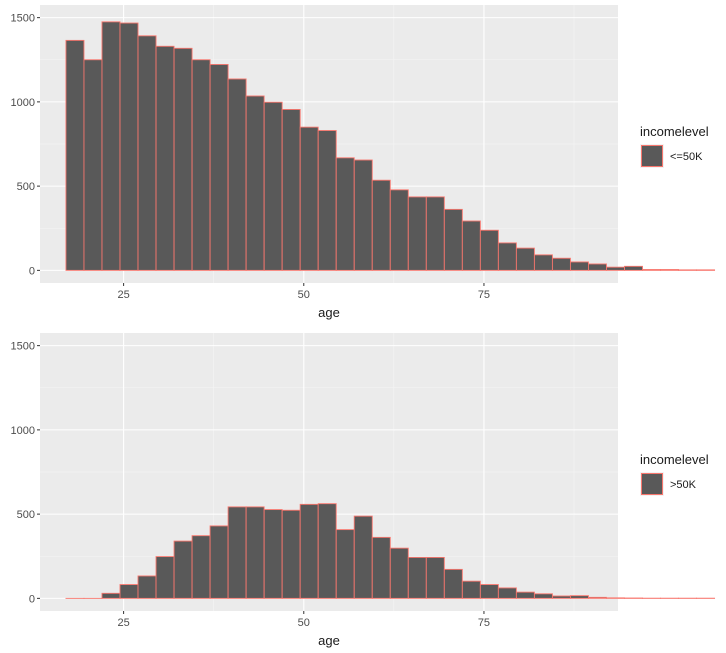  What do you see at coordinates (674, 474) in the screenshot?
I see `legend: incomelevel >50K` at bounding box center [674, 474].